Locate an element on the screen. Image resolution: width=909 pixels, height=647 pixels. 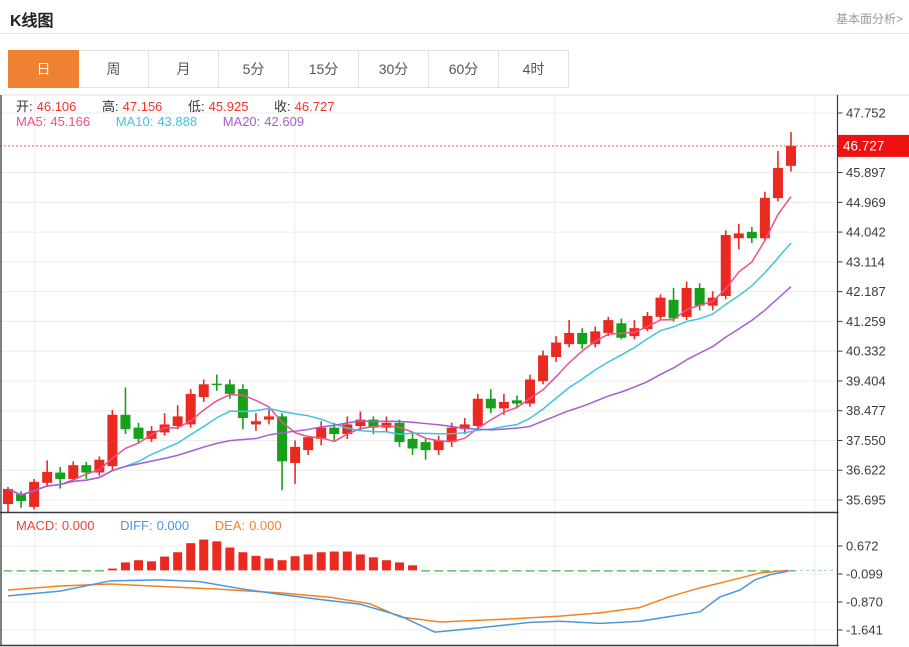
tab-4hour: 4时 is located at coordinates (534, 69).